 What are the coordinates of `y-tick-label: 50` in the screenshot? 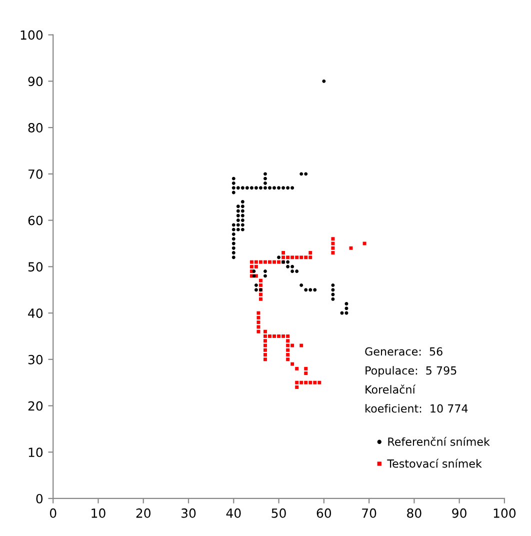 It's located at (35, 267).